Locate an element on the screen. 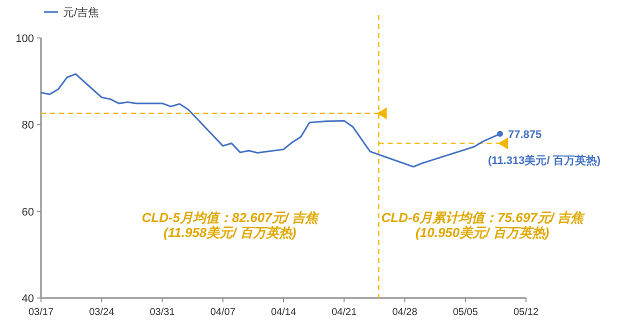 This screenshot has width=640, height=327. x-tick-label: 04/28 is located at coordinates (405, 312).